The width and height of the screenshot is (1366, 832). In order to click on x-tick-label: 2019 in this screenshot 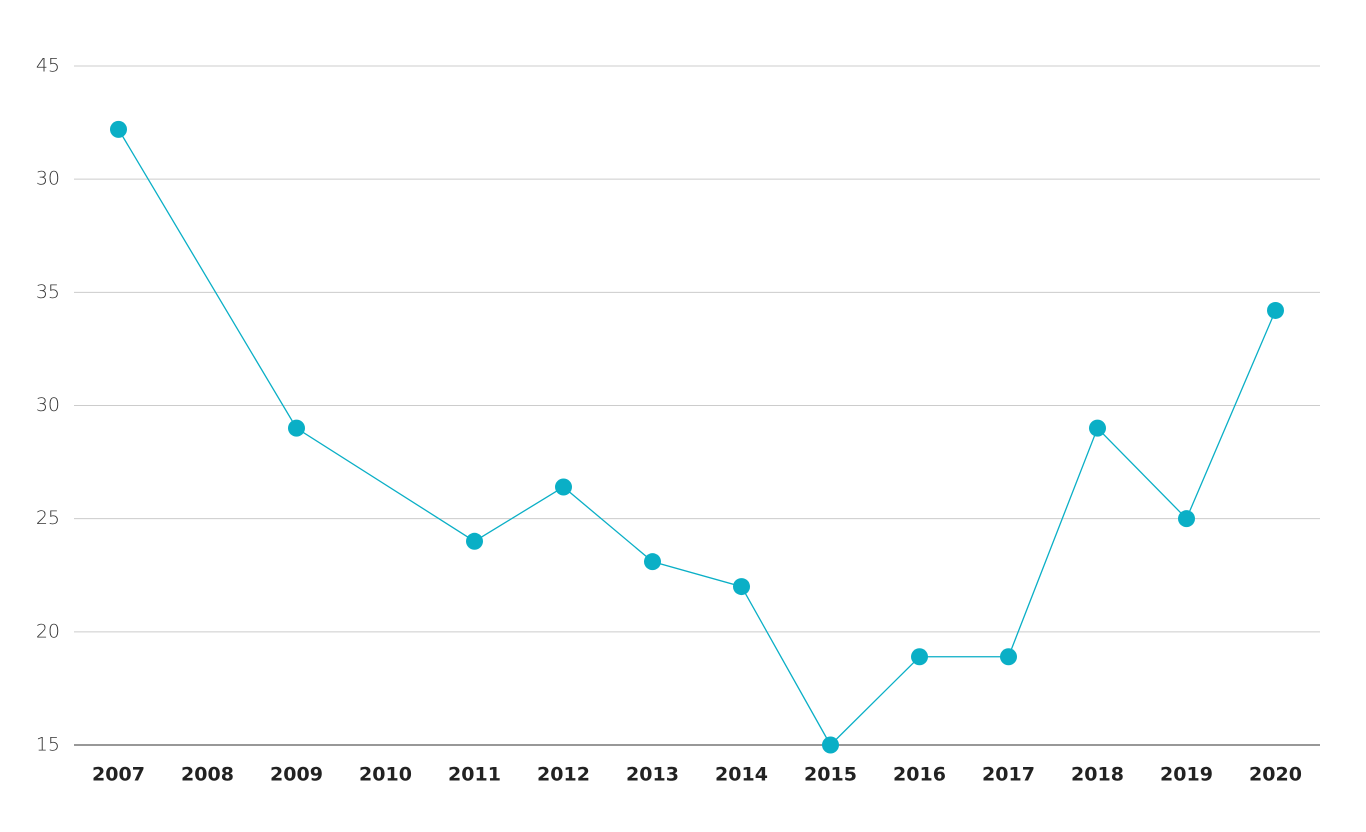, I will do `click(1186, 775)`.